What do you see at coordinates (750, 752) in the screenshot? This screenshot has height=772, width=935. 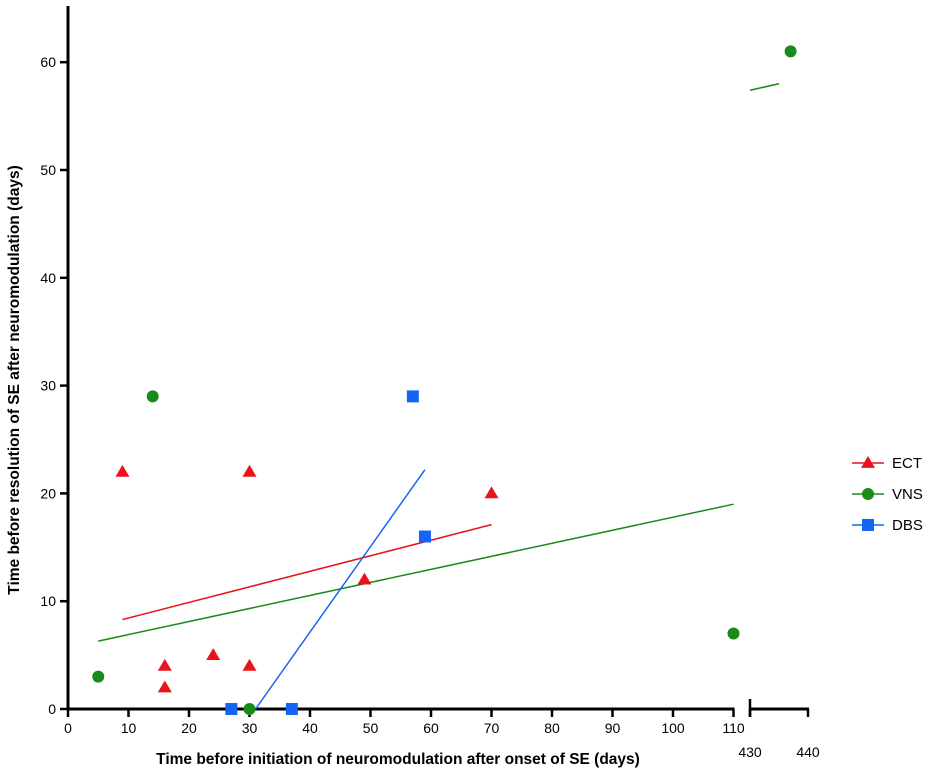 I see `x-tick-label: 430` at bounding box center [750, 752].